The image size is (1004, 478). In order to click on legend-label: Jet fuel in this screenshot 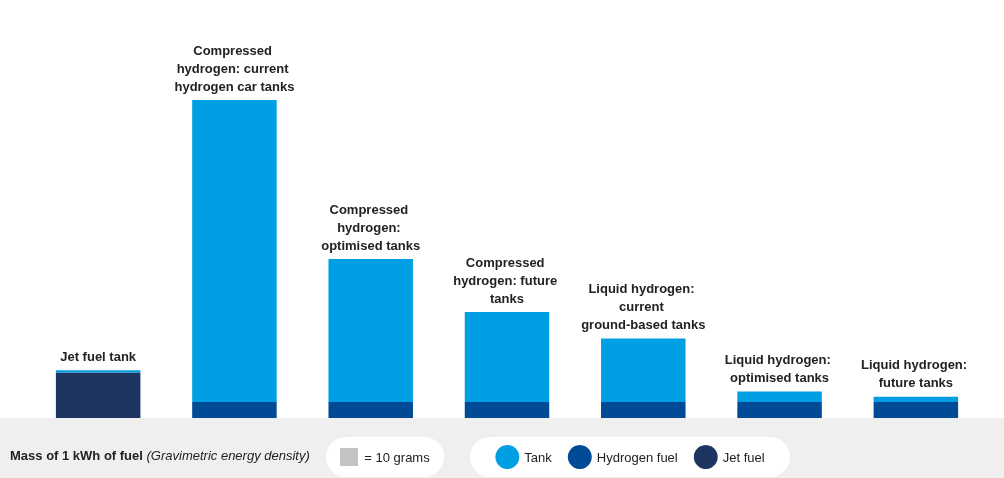, I will do `click(743, 457)`.